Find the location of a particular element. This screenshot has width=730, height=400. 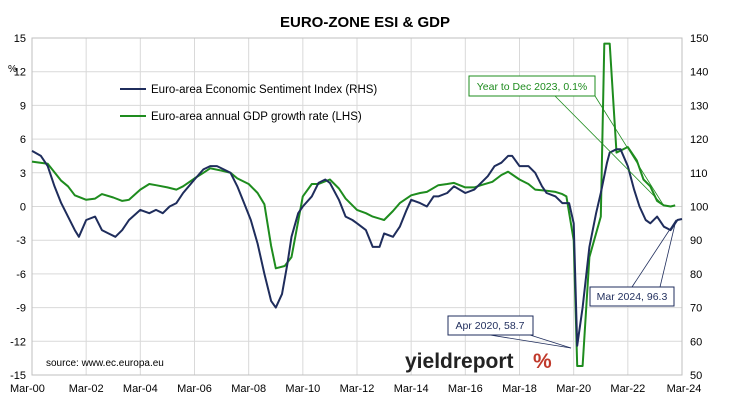

x-tick-label: Mar-22 is located at coordinates (627, 389).